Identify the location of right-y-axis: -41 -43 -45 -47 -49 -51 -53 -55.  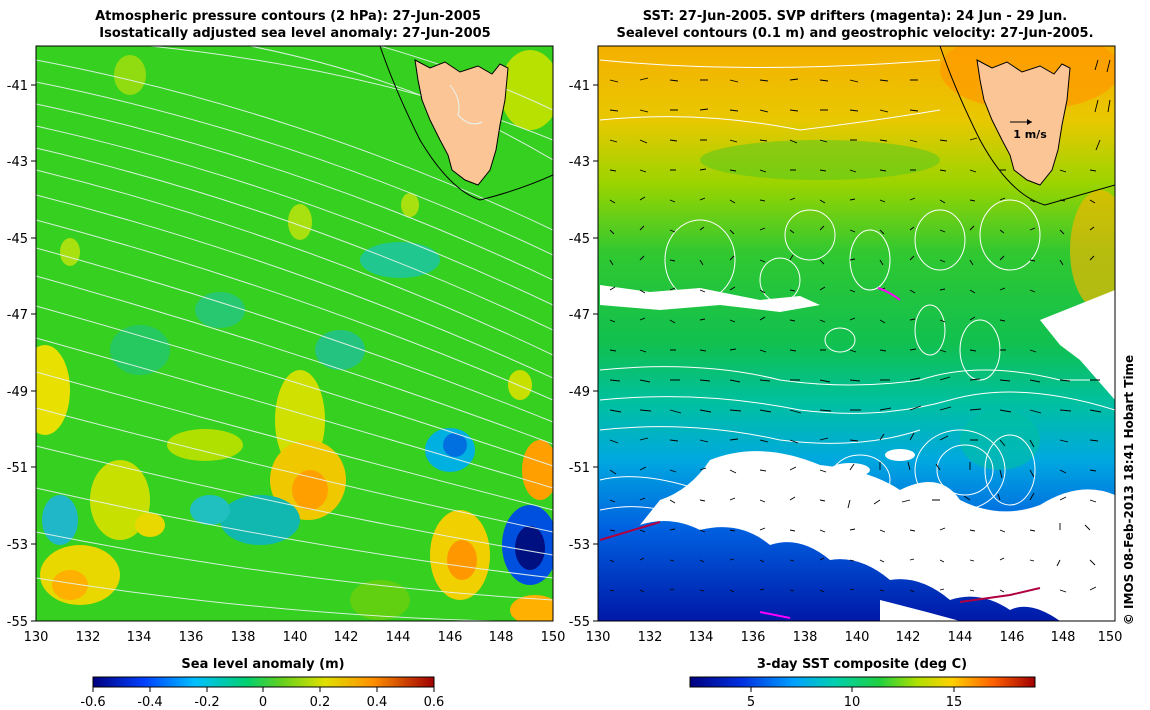
(583, 354).